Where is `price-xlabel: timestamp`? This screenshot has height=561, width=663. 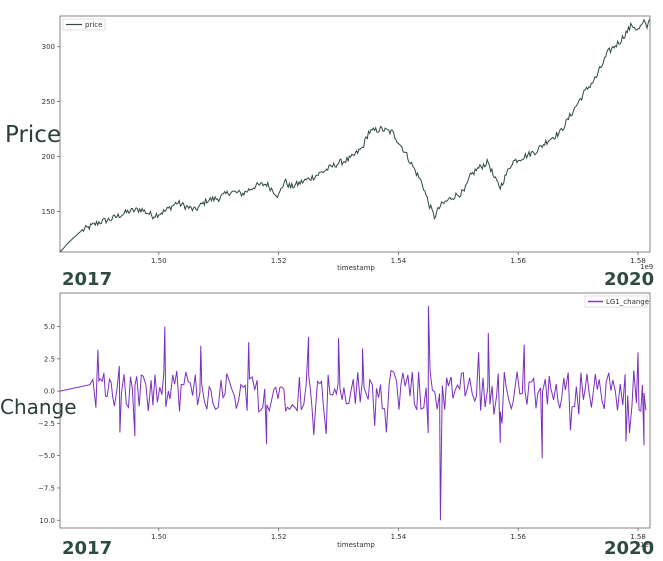 price-xlabel: timestamp is located at coordinates (356, 268).